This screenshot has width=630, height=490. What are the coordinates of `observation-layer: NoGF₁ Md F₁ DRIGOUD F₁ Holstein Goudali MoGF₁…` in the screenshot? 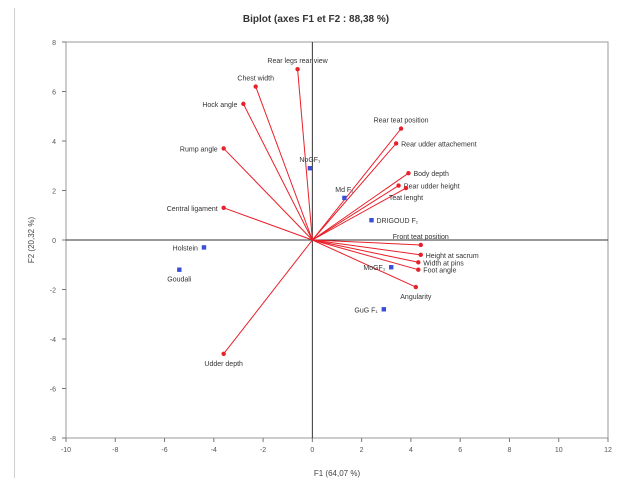 It's located at (293, 235).